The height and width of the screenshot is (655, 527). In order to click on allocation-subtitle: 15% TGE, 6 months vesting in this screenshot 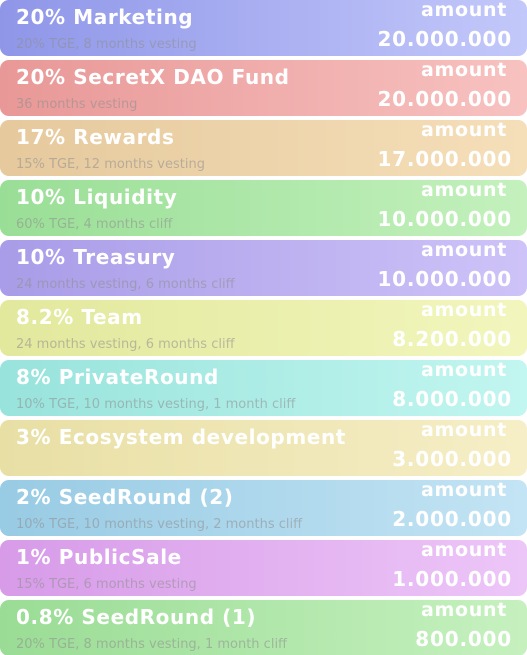, I will do `click(106, 584)`.